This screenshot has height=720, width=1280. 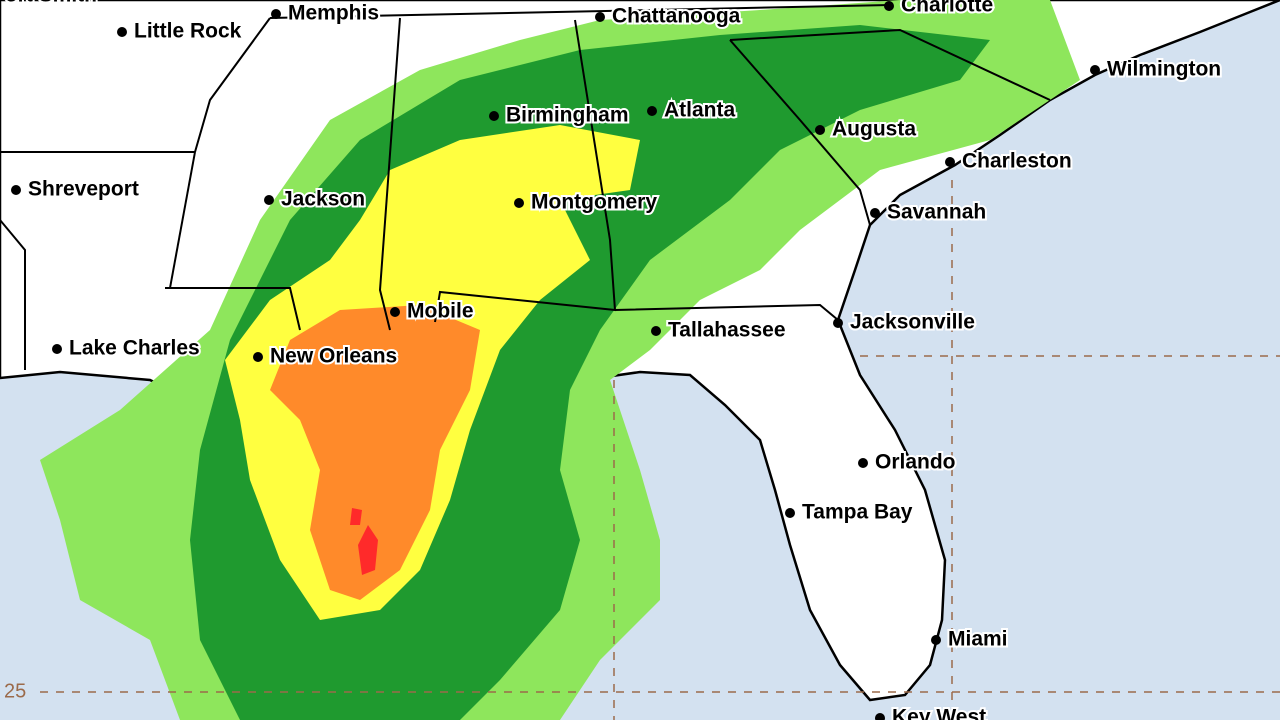 What do you see at coordinates (857, 512) in the screenshot?
I see `city-label: Tampa Bay` at bounding box center [857, 512].